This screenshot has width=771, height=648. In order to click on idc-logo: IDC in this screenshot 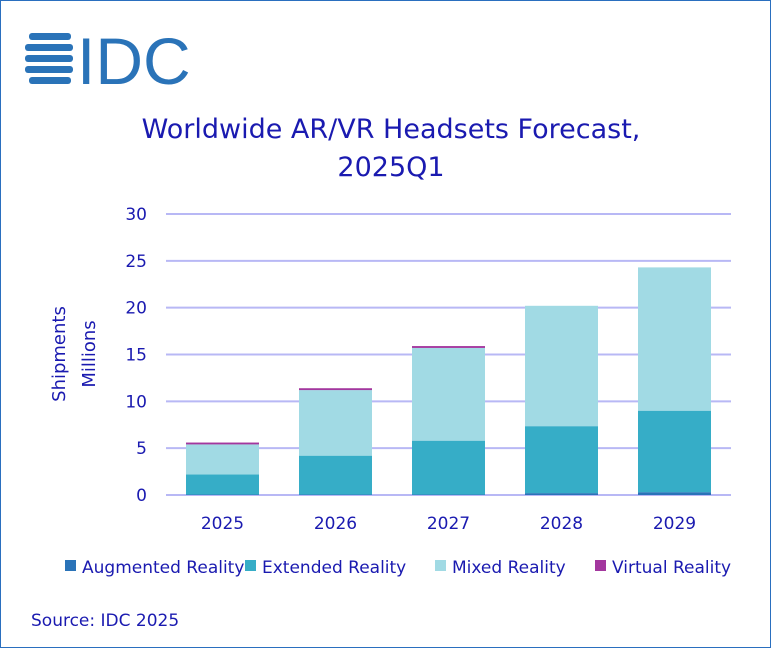, I will do `click(108, 59)`.